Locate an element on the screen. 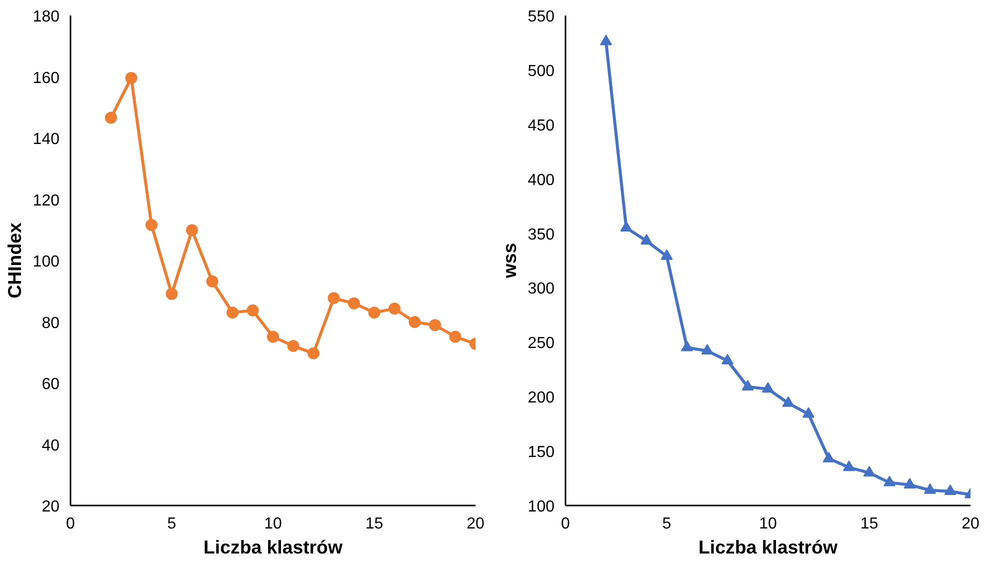 The height and width of the screenshot is (564, 991). y-tick-label: 200 is located at coordinates (541, 398).